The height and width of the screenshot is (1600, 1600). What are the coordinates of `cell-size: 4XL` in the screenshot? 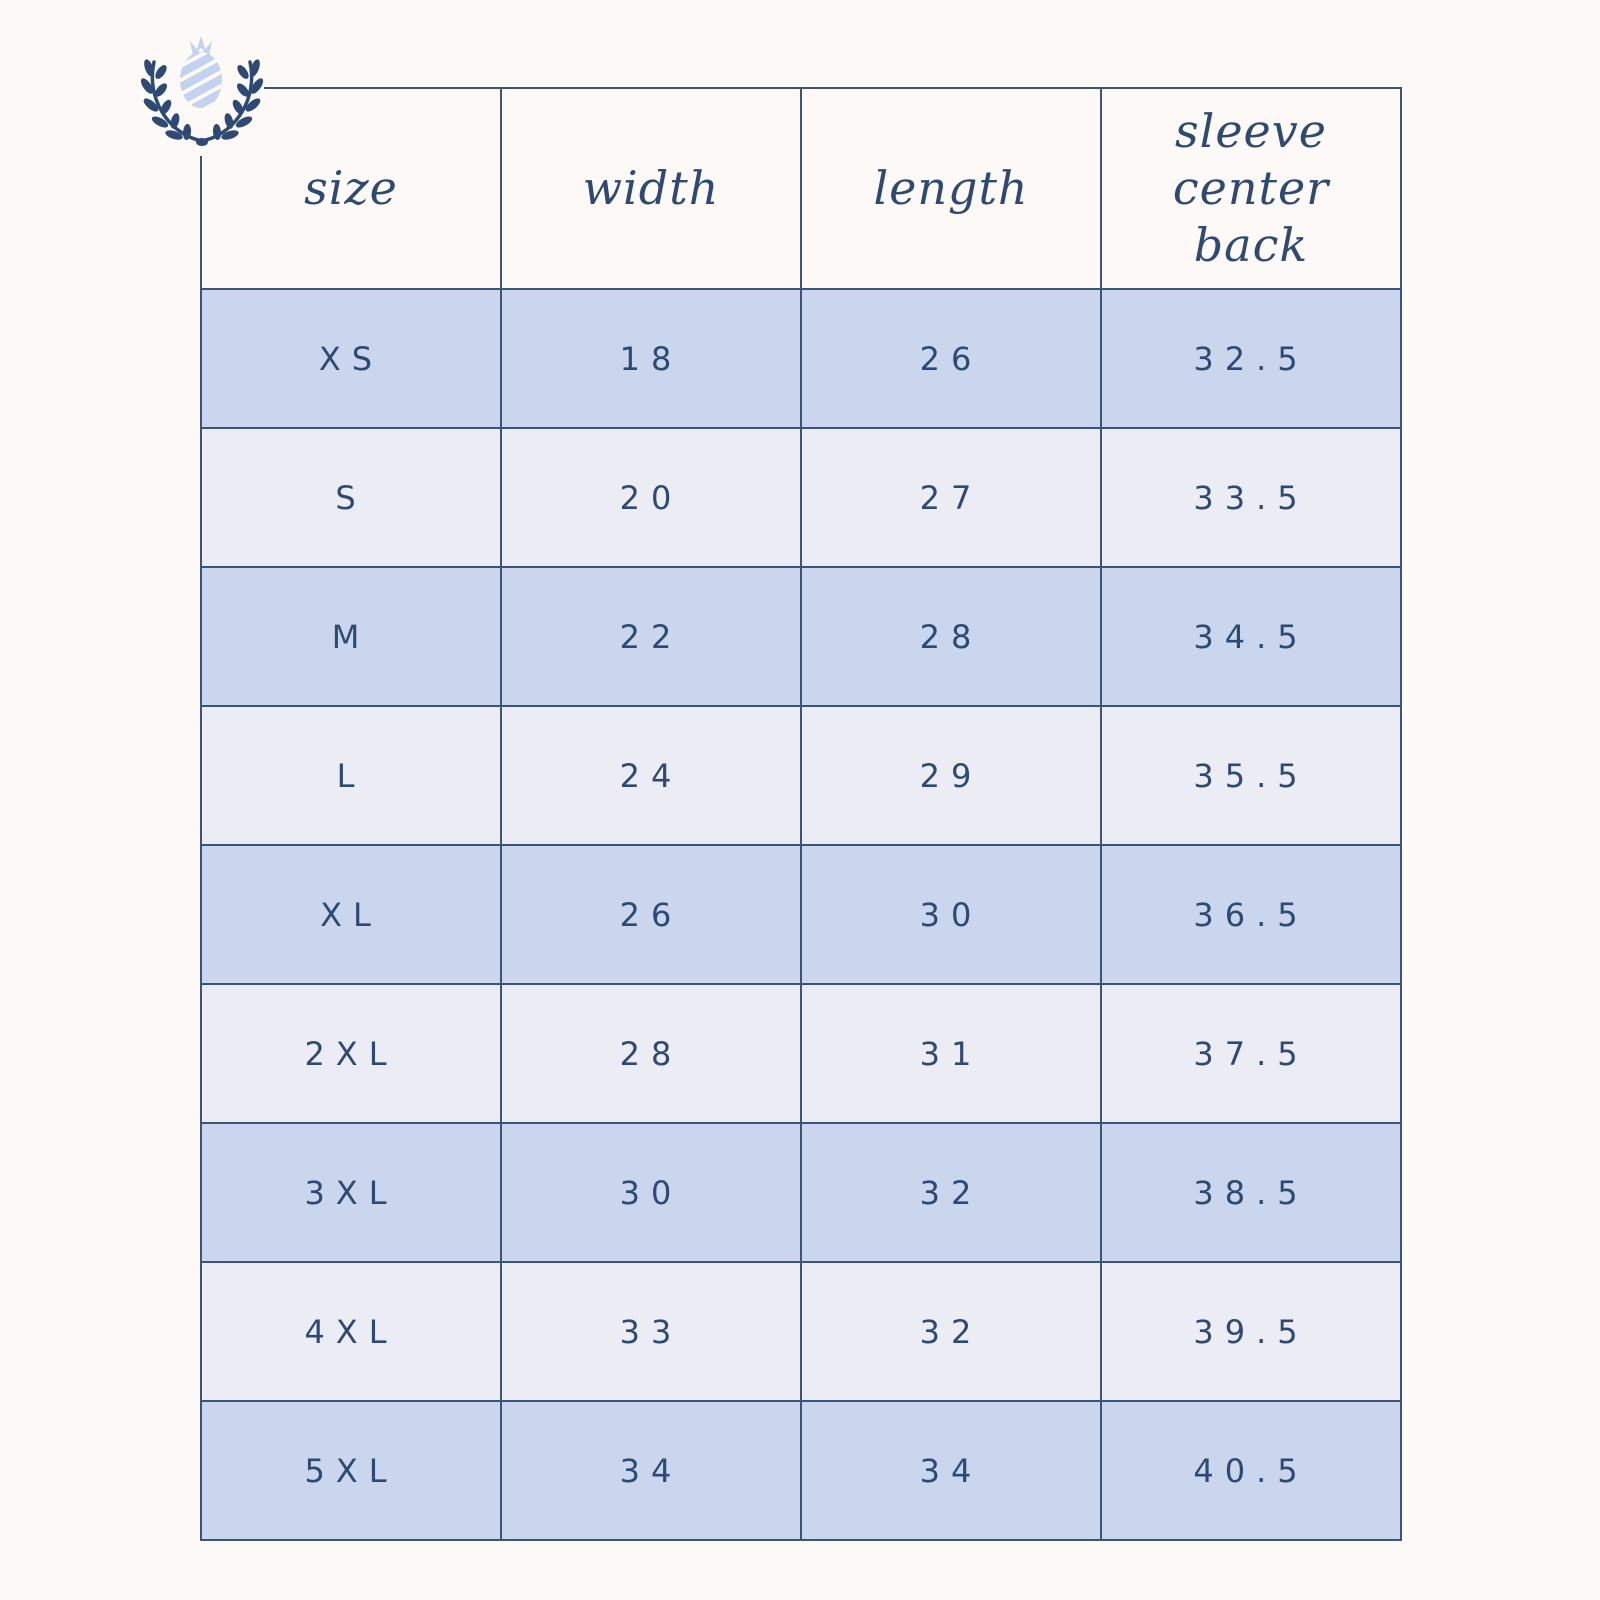 It's located at (351, 1331).